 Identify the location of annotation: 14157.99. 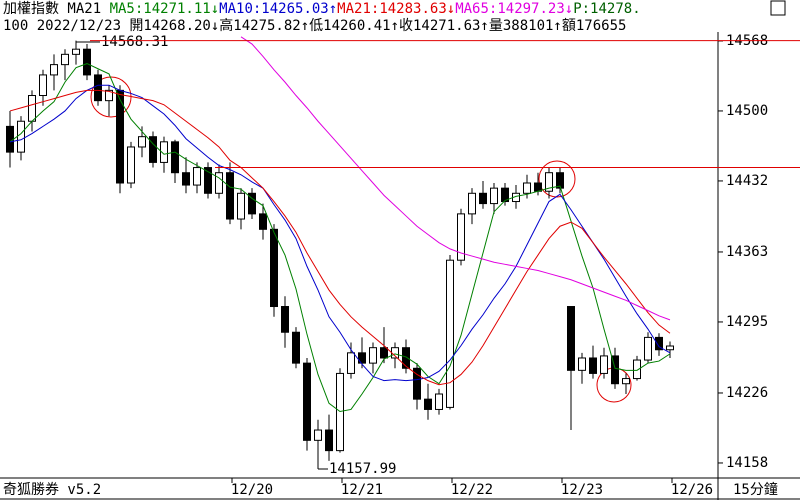
(362, 469).